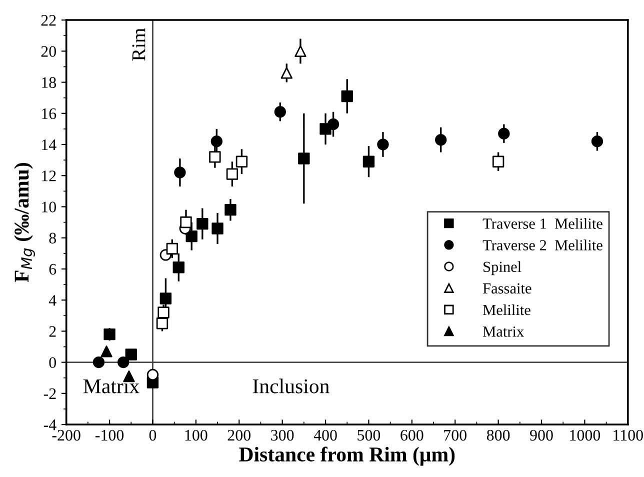 The height and width of the screenshot is (477, 644). What do you see at coordinates (152, 435) in the screenshot?
I see `x-tick-label: 0` at bounding box center [152, 435].